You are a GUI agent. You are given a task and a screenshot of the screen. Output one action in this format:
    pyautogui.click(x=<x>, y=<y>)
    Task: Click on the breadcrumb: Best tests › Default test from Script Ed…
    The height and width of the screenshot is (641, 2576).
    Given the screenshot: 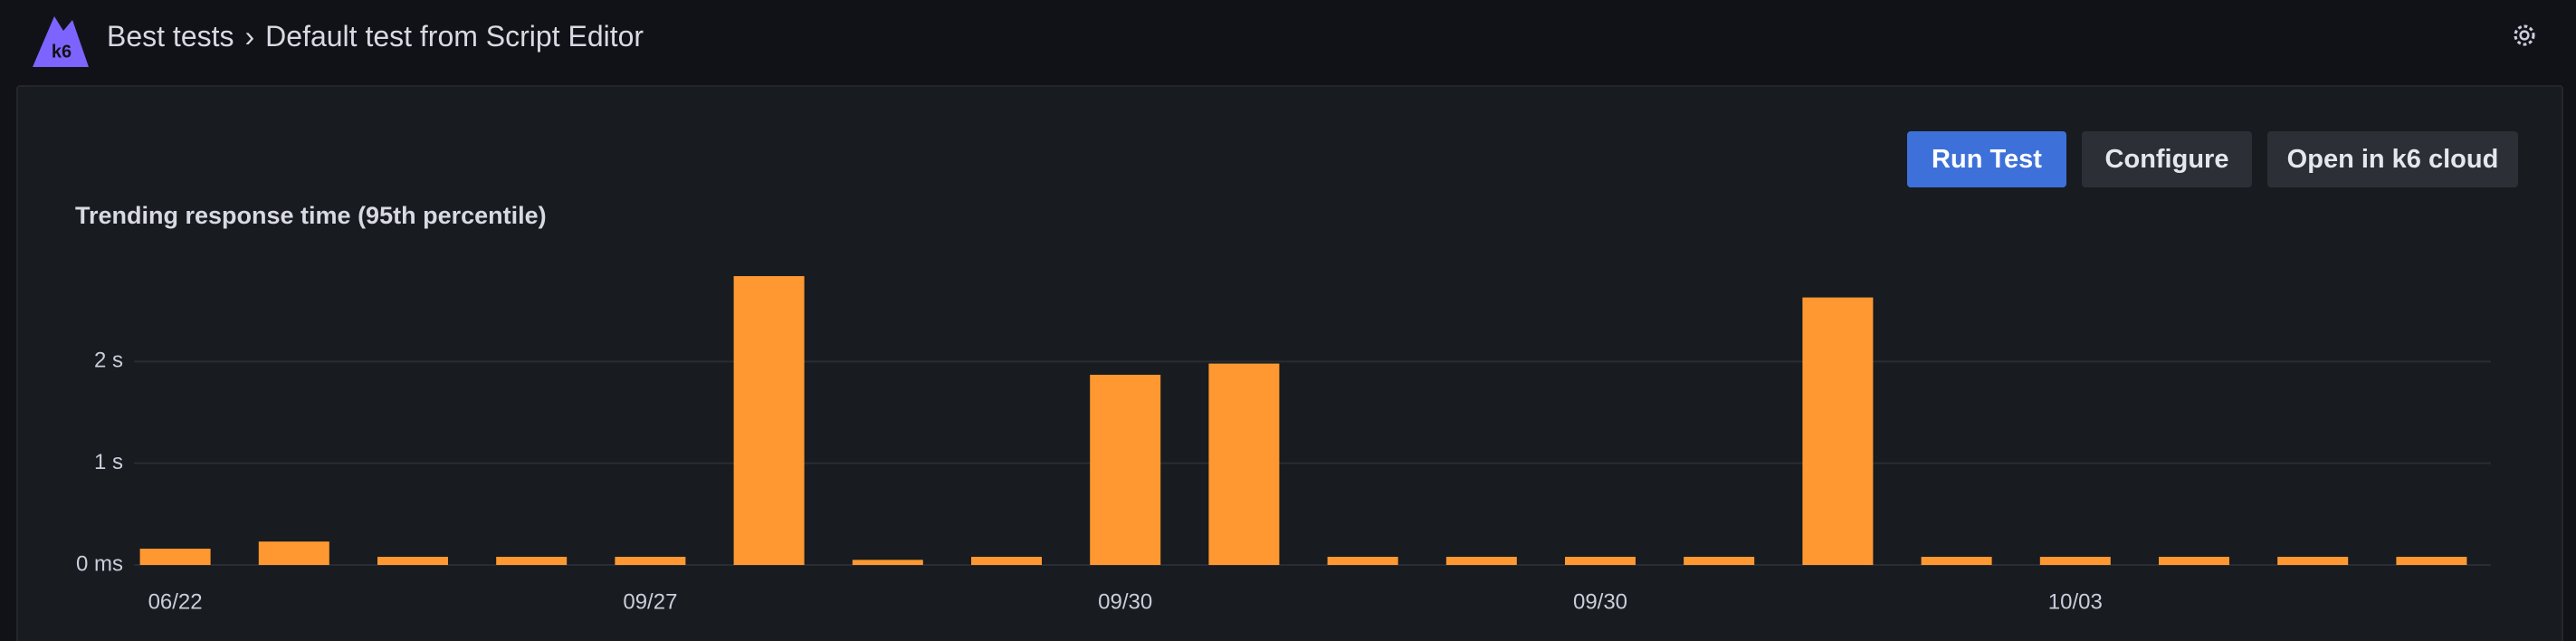 What is the action you would take?
    pyautogui.click(x=376, y=36)
    